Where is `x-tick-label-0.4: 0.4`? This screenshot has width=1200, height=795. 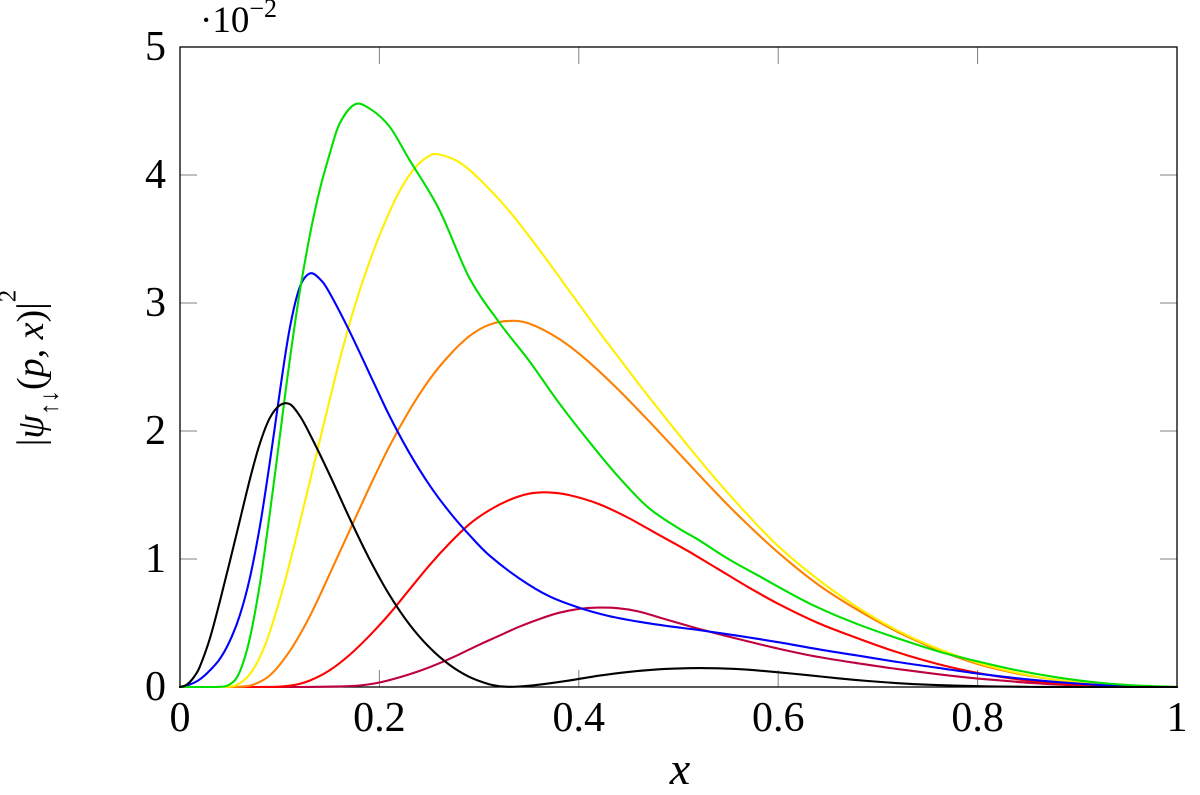
x-tick-label-0.4: 0.4 is located at coordinates (579, 718).